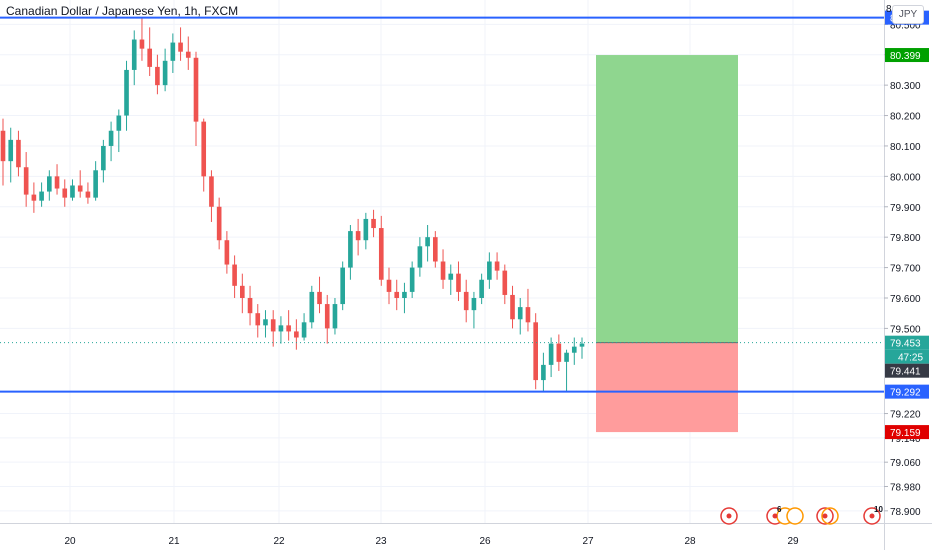 The height and width of the screenshot is (550, 932). What do you see at coordinates (905, 512) in the screenshot?
I see `y-tick-label: 78.900` at bounding box center [905, 512].